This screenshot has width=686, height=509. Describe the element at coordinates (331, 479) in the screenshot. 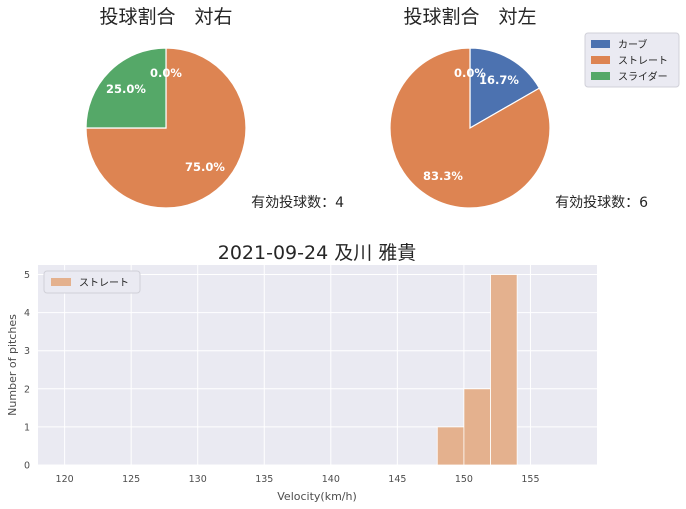

I see `histogram-xtick-label: 140` at that location.